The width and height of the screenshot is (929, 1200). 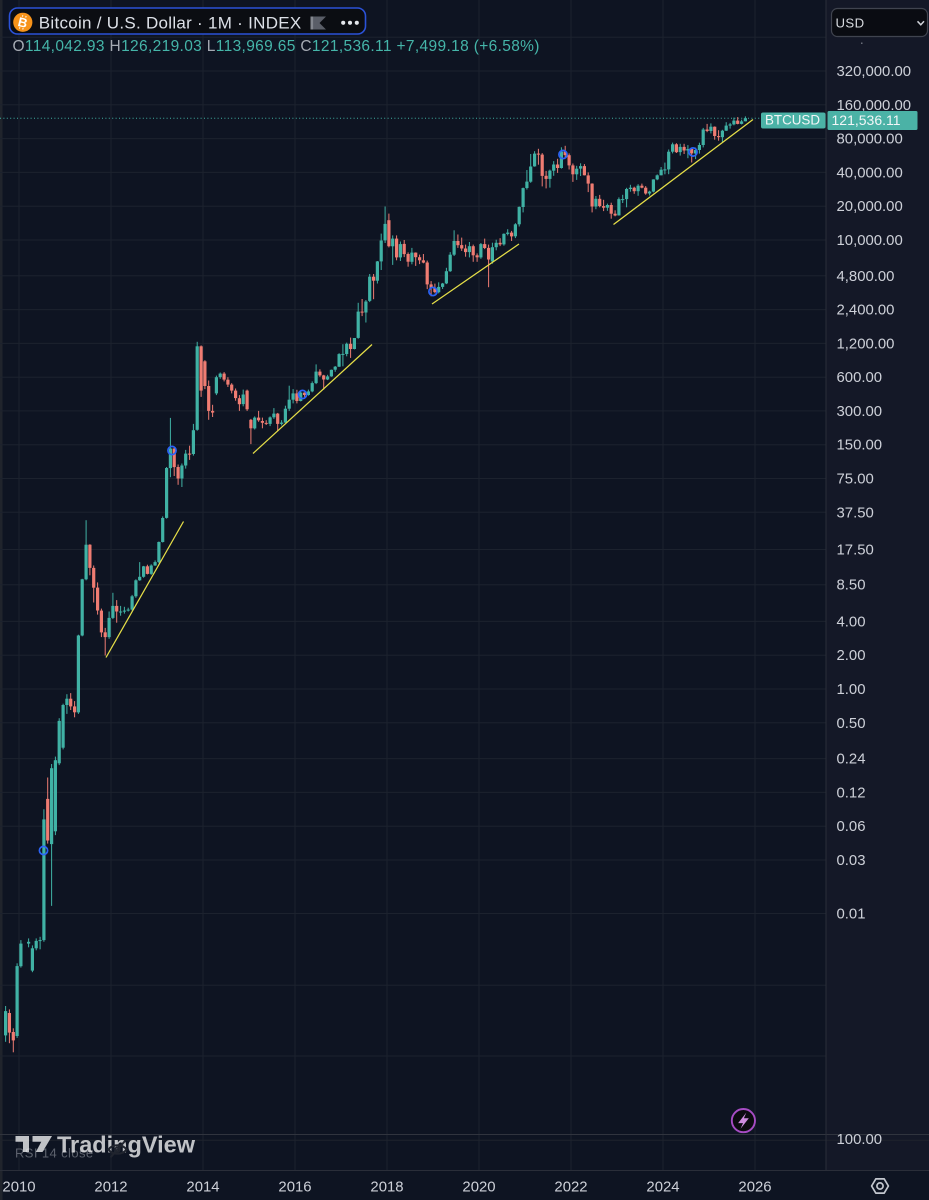 I want to click on svg-text: 0.06, so click(x=851, y=827).